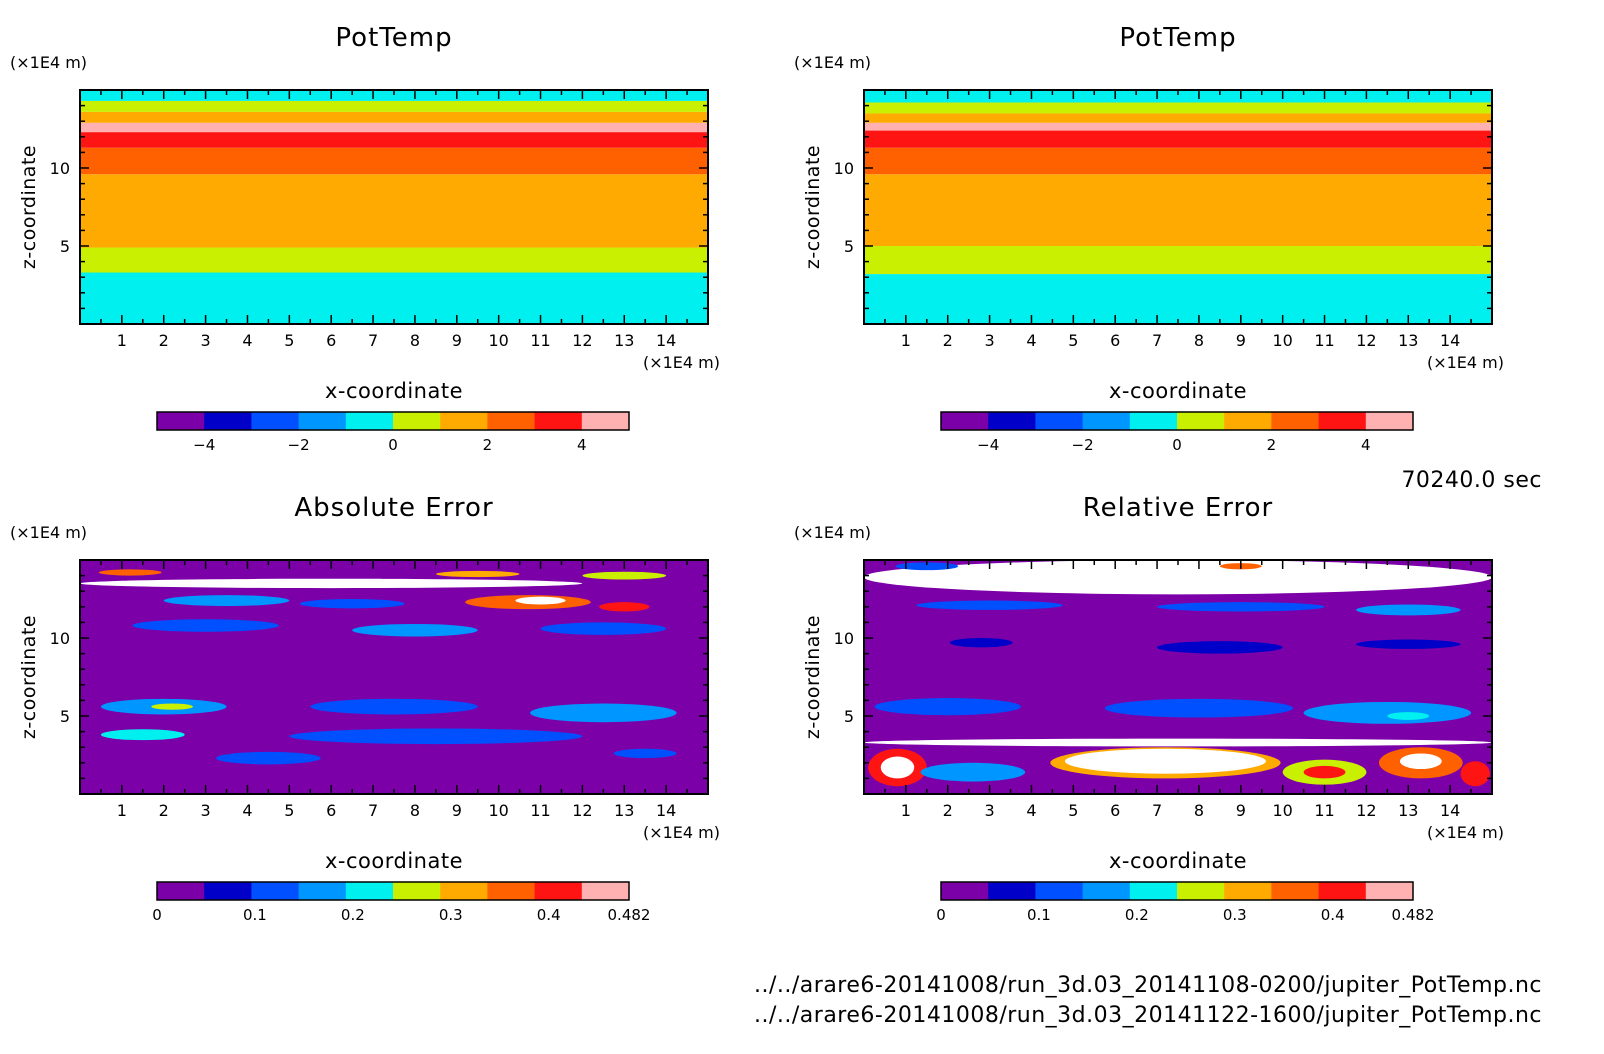  What do you see at coordinates (1178, 508) in the screenshot?
I see `chart-title: Relative Error` at bounding box center [1178, 508].